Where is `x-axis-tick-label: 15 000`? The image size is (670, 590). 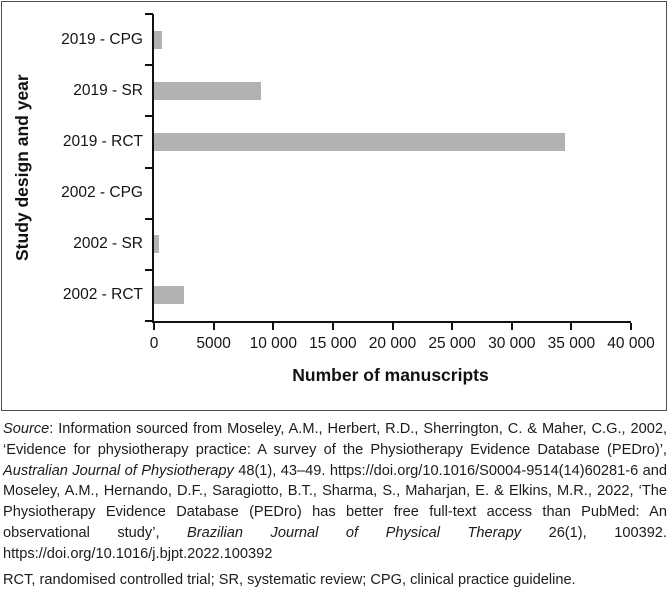 x-axis-tick-label: 15 000 is located at coordinates (333, 343).